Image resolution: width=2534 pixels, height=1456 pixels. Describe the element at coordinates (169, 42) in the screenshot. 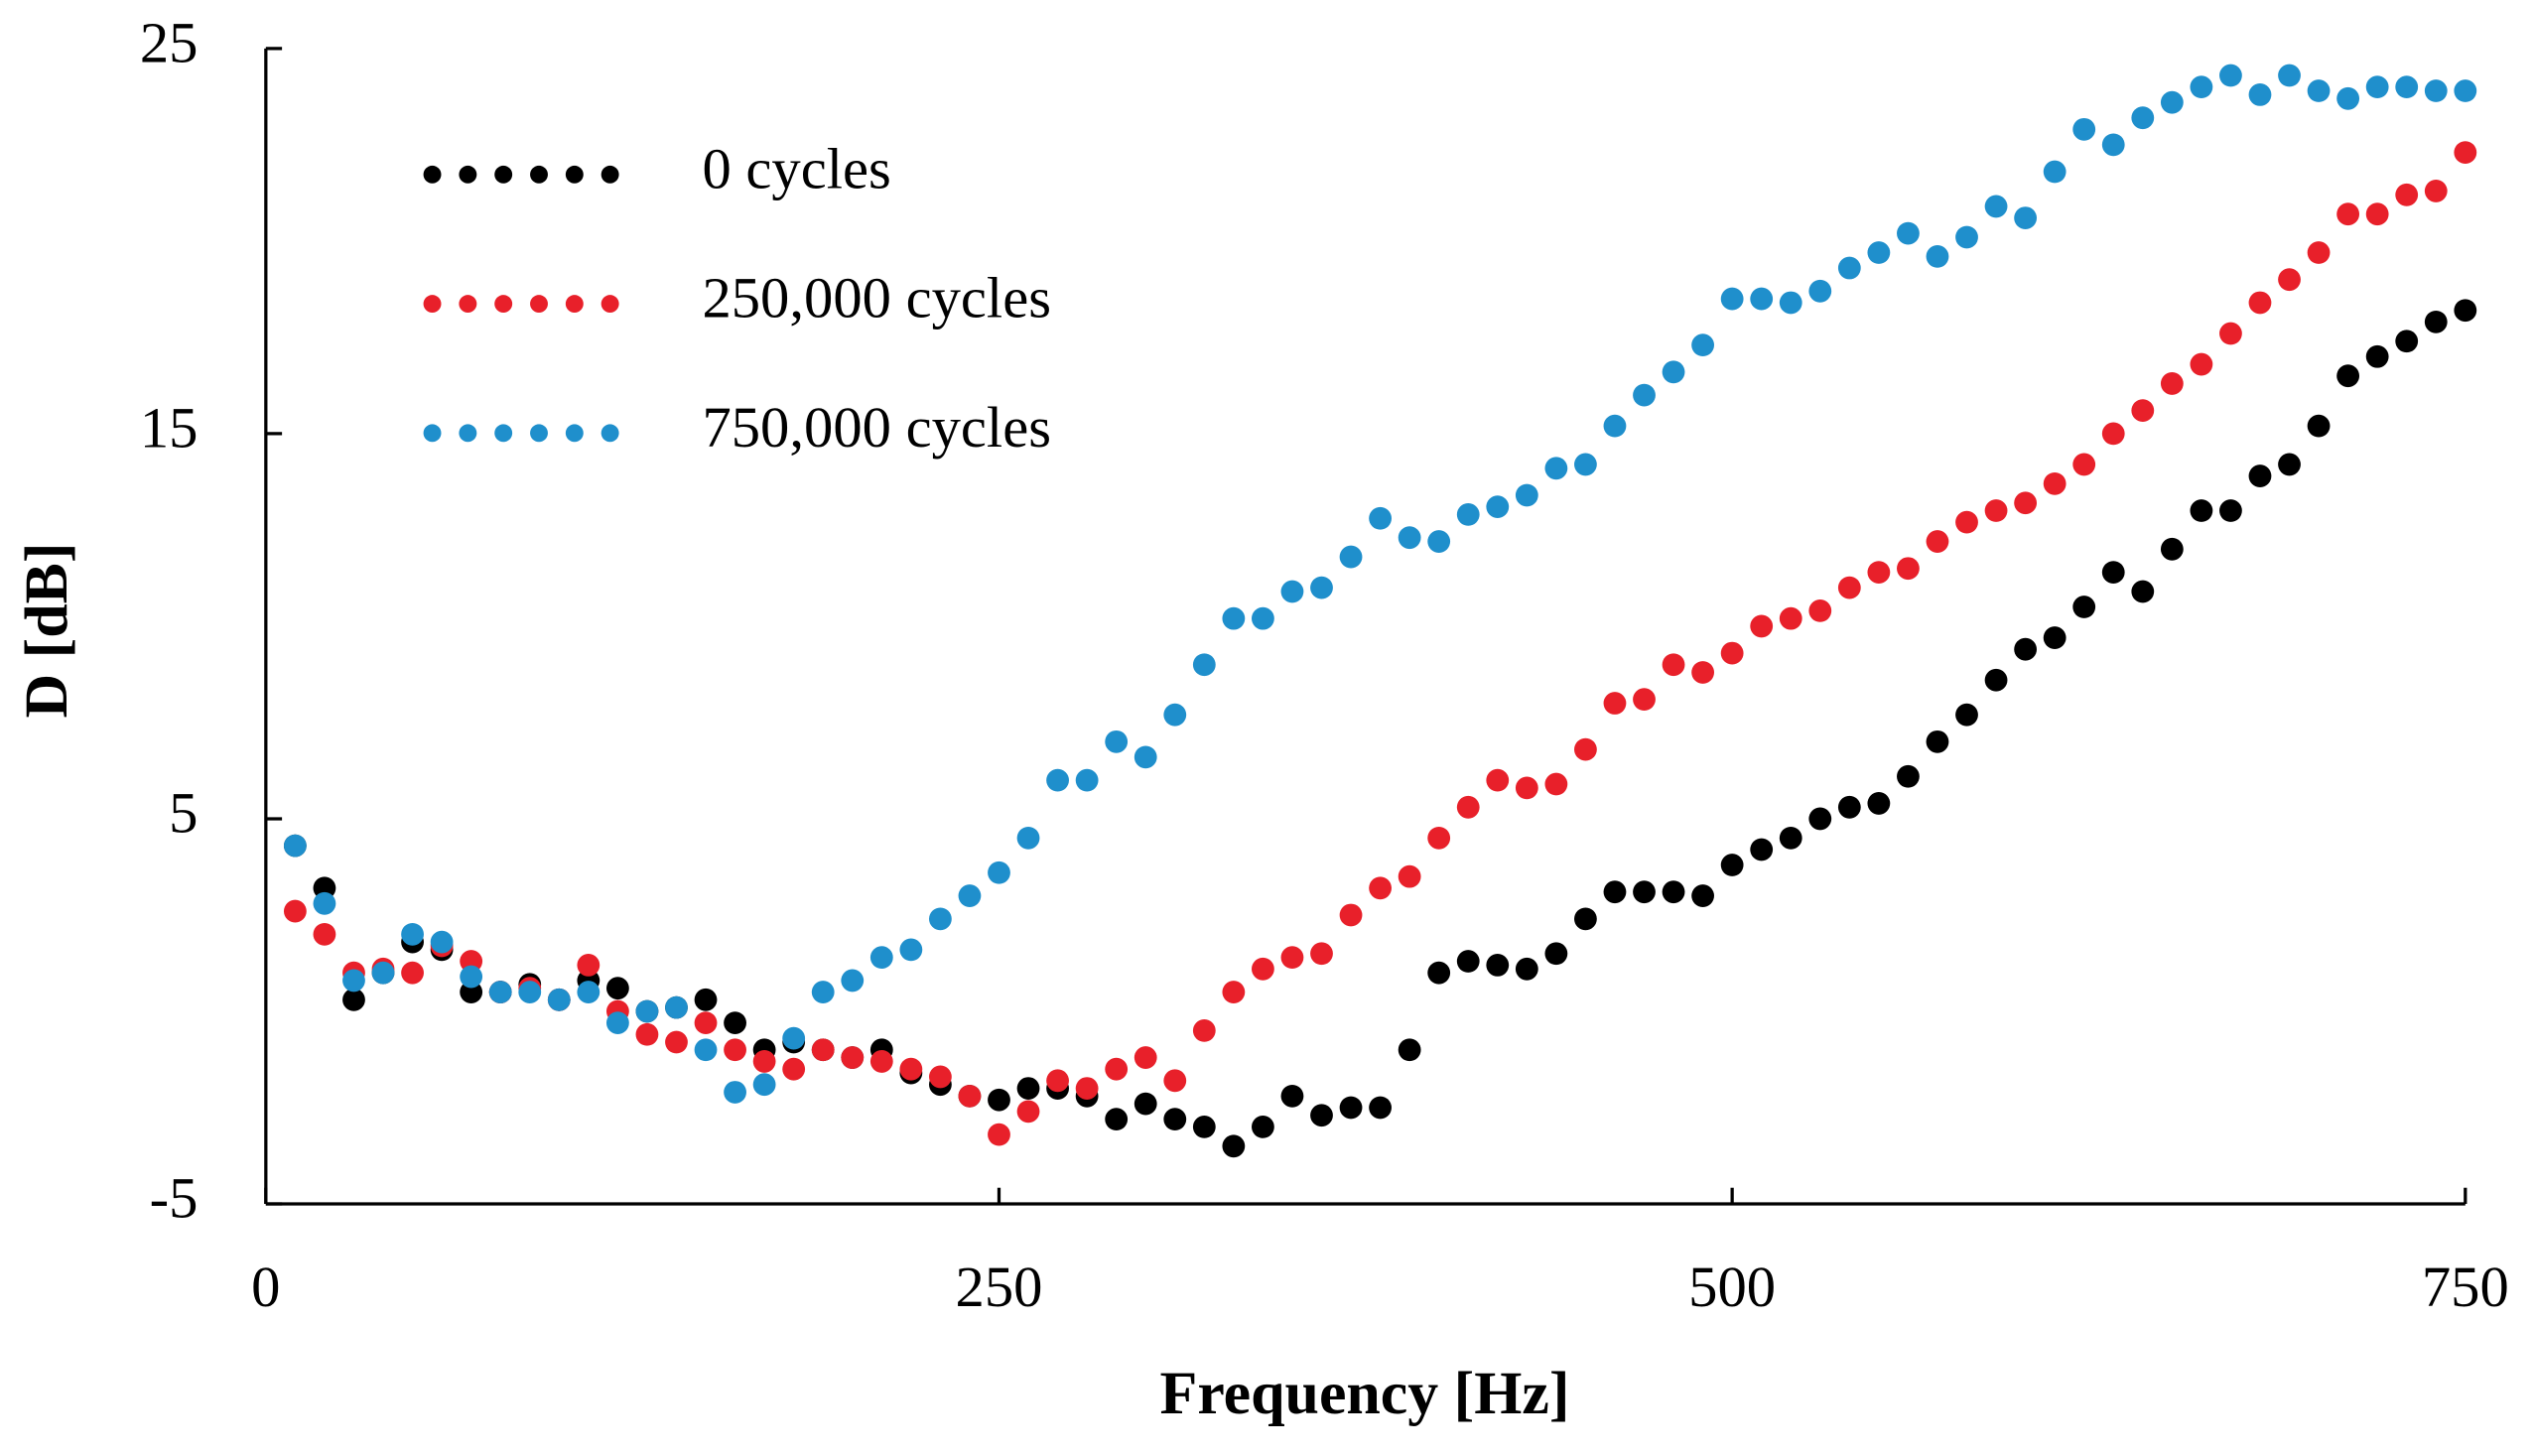

I see `y-tick-label: 25` at that location.